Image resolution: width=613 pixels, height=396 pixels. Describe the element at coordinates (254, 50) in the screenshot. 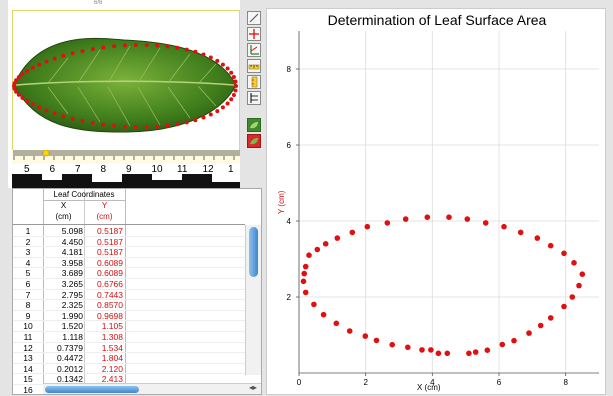

I see `axes-tool-button` at that location.